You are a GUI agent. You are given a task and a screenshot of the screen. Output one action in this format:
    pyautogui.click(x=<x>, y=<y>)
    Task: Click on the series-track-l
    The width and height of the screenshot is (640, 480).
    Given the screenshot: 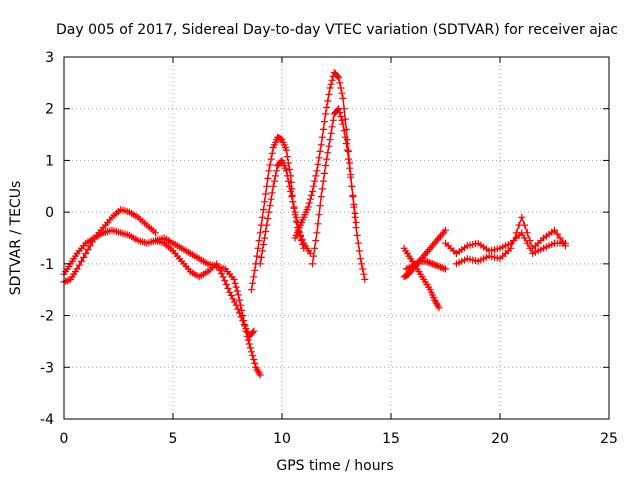 What is the action you would take?
    pyautogui.click(x=510, y=240)
    